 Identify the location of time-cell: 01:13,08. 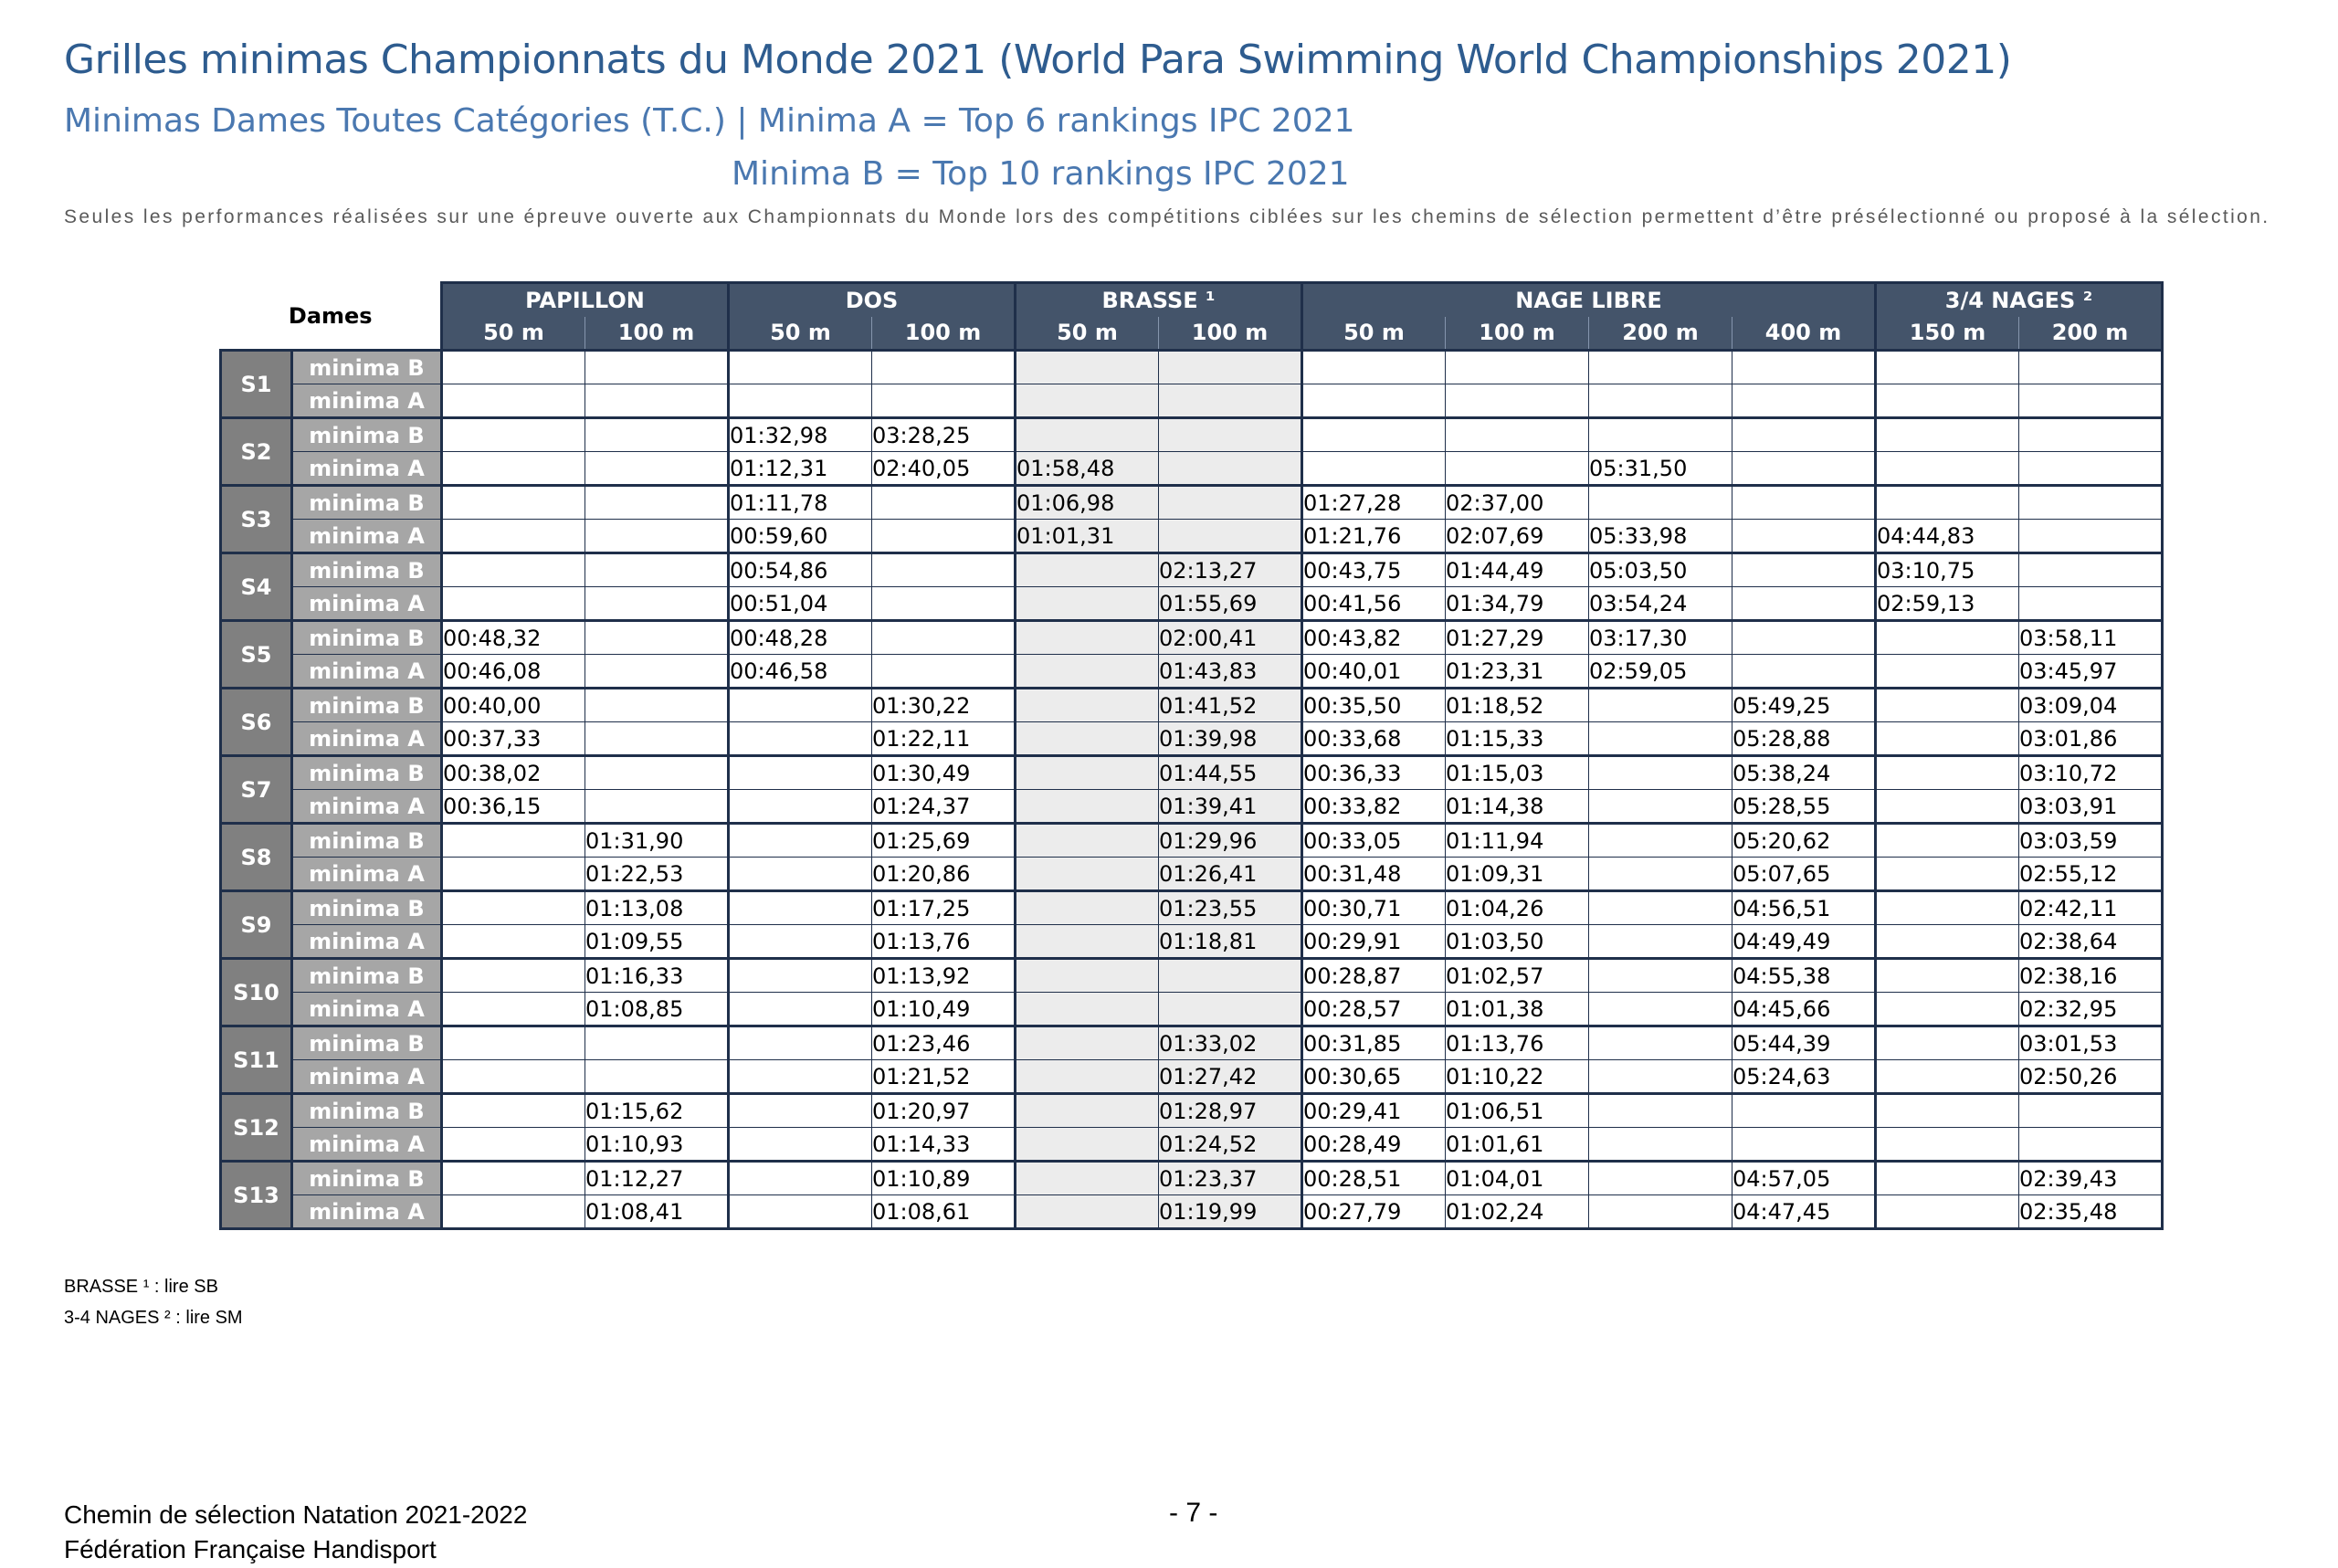
(657, 907).